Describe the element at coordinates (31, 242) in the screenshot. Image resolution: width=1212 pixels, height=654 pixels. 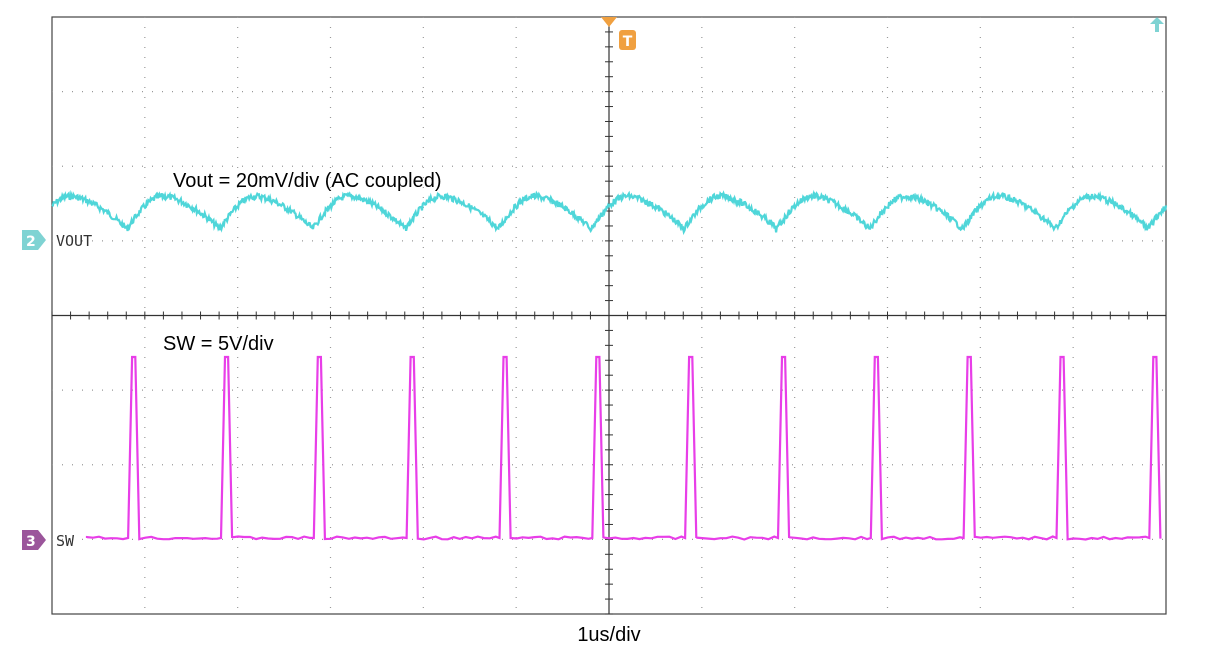
I see `ch2-number: 2` at that location.